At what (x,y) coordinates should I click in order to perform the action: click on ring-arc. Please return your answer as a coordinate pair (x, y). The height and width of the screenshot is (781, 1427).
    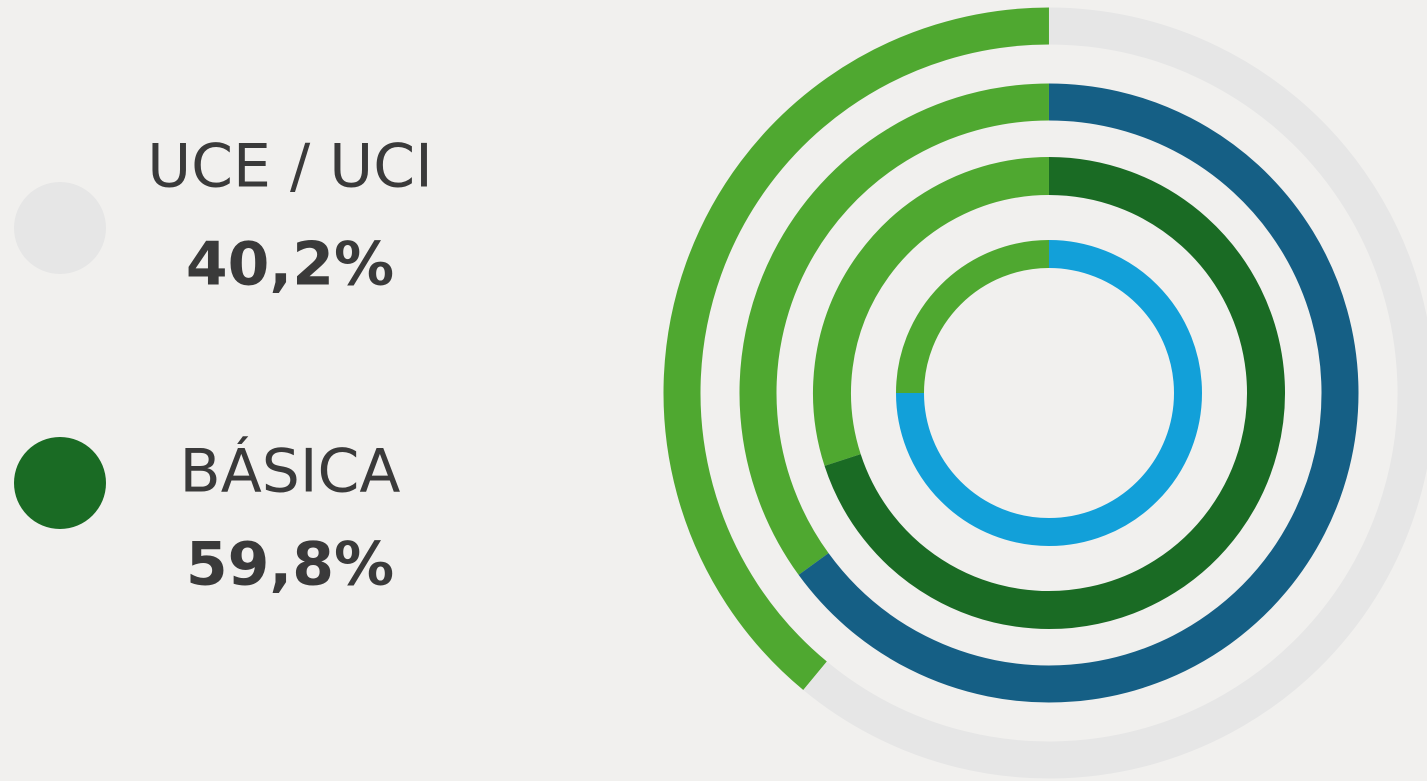
    Looking at the image, I should click on (1049, 393).